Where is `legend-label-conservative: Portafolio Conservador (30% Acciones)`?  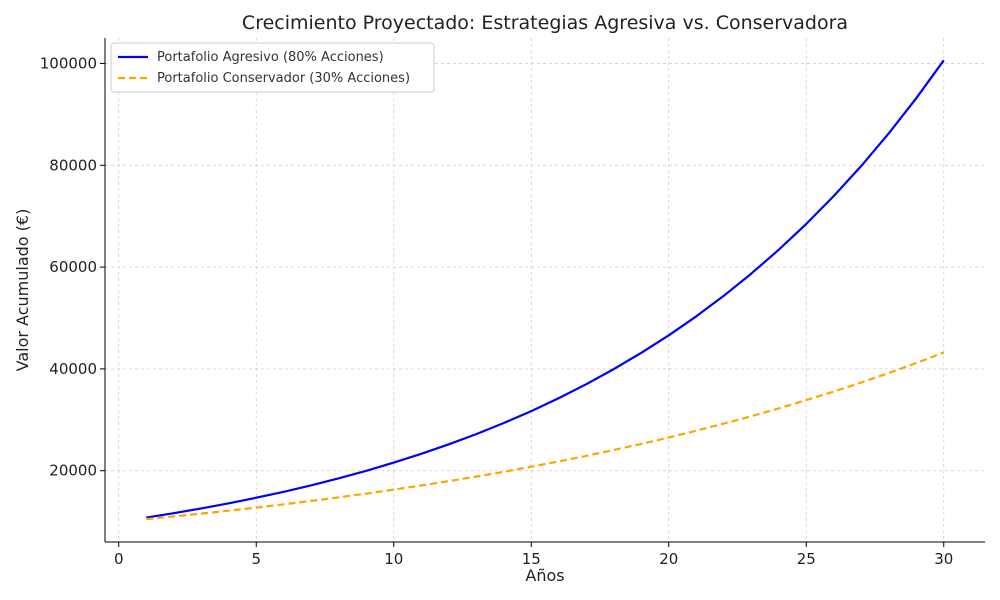 legend-label-conservative: Portafolio Conservador (30% Acciones) is located at coordinates (283, 78).